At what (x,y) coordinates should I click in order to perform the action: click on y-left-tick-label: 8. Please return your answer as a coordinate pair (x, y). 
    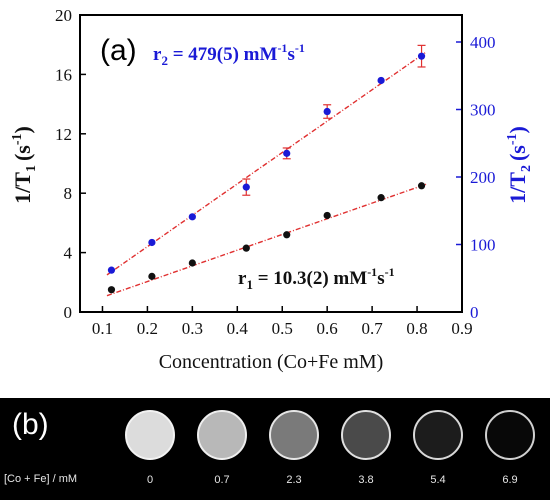
    Looking at the image, I should click on (68, 193).